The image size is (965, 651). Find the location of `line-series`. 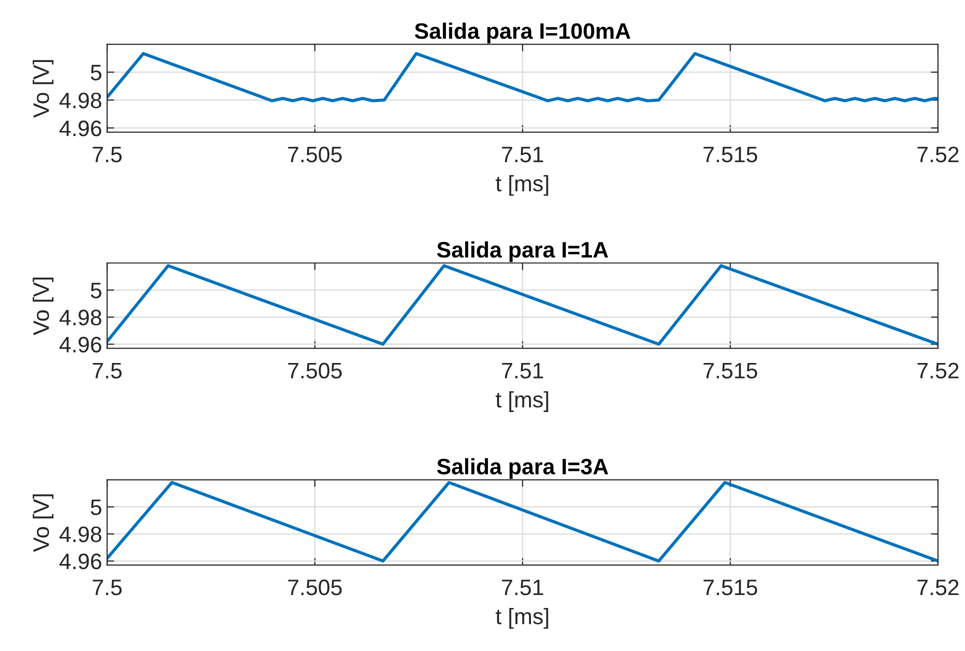

line-series is located at coordinates (522, 77).